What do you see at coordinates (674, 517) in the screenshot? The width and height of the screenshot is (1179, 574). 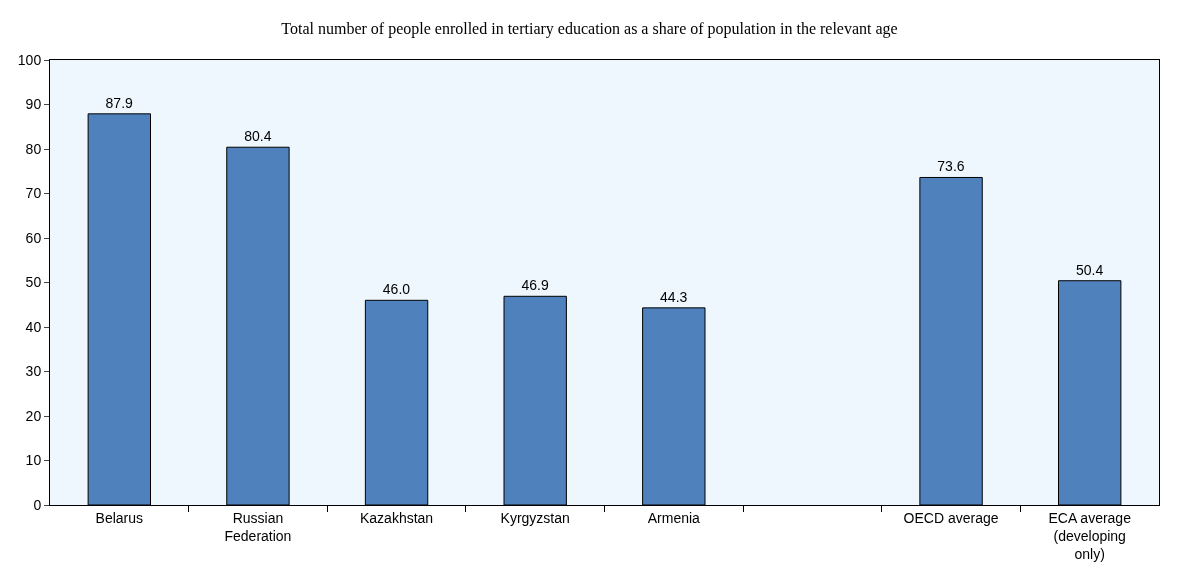 I see `x-tick-label: Armenia` at bounding box center [674, 517].